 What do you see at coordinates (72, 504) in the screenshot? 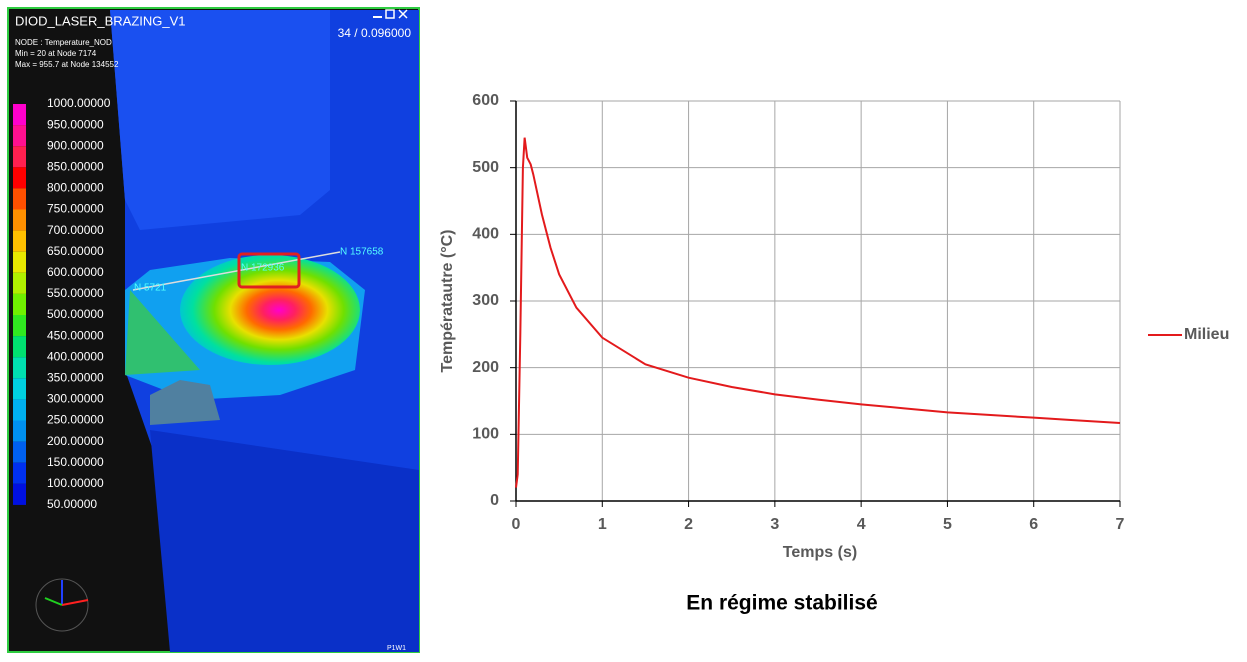
I see `scale-label: 50.00000` at bounding box center [72, 504].